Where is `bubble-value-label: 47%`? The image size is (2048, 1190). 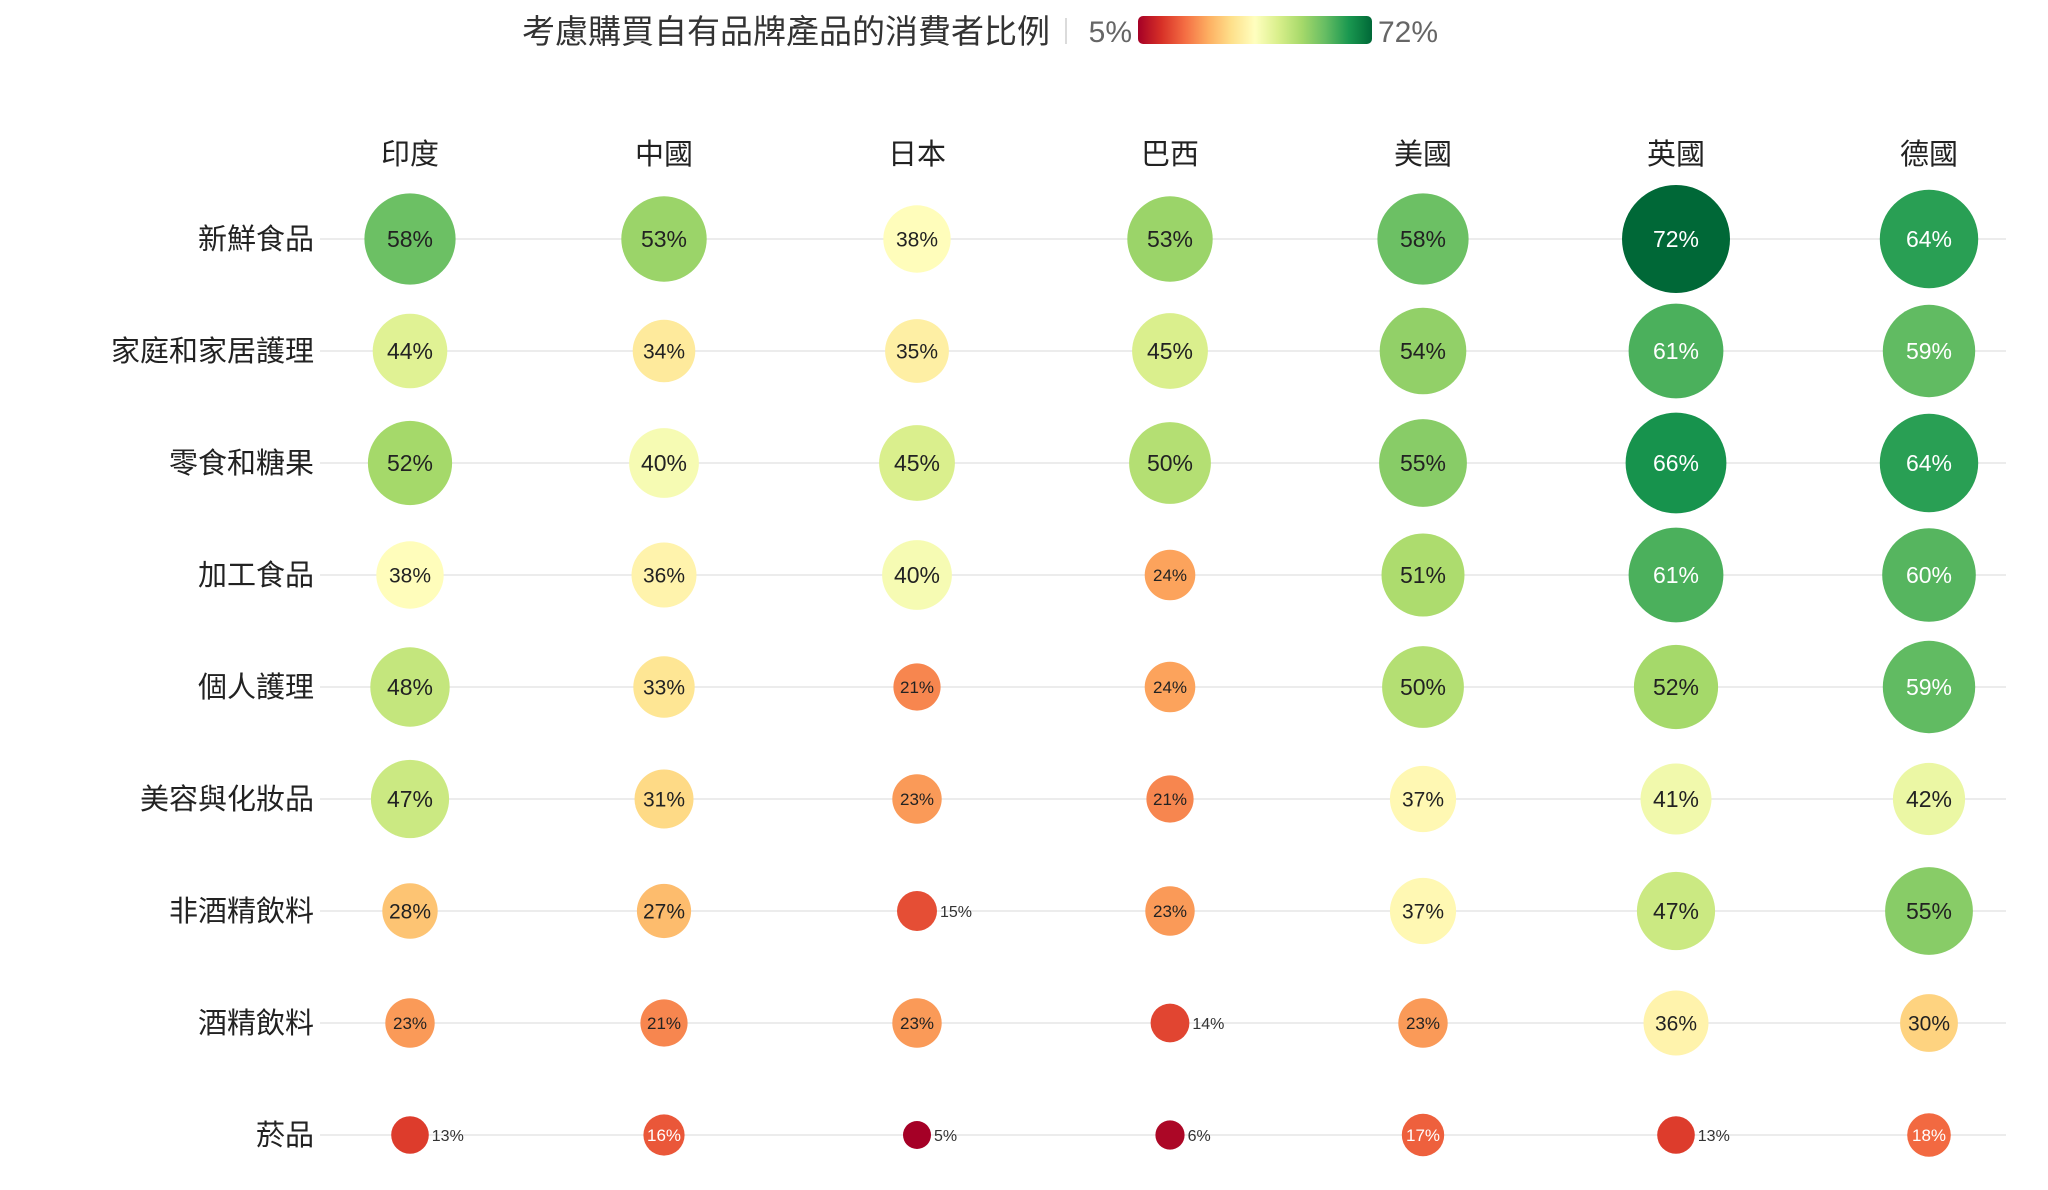 bubble-value-label: 47% is located at coordinates (1676, 911).